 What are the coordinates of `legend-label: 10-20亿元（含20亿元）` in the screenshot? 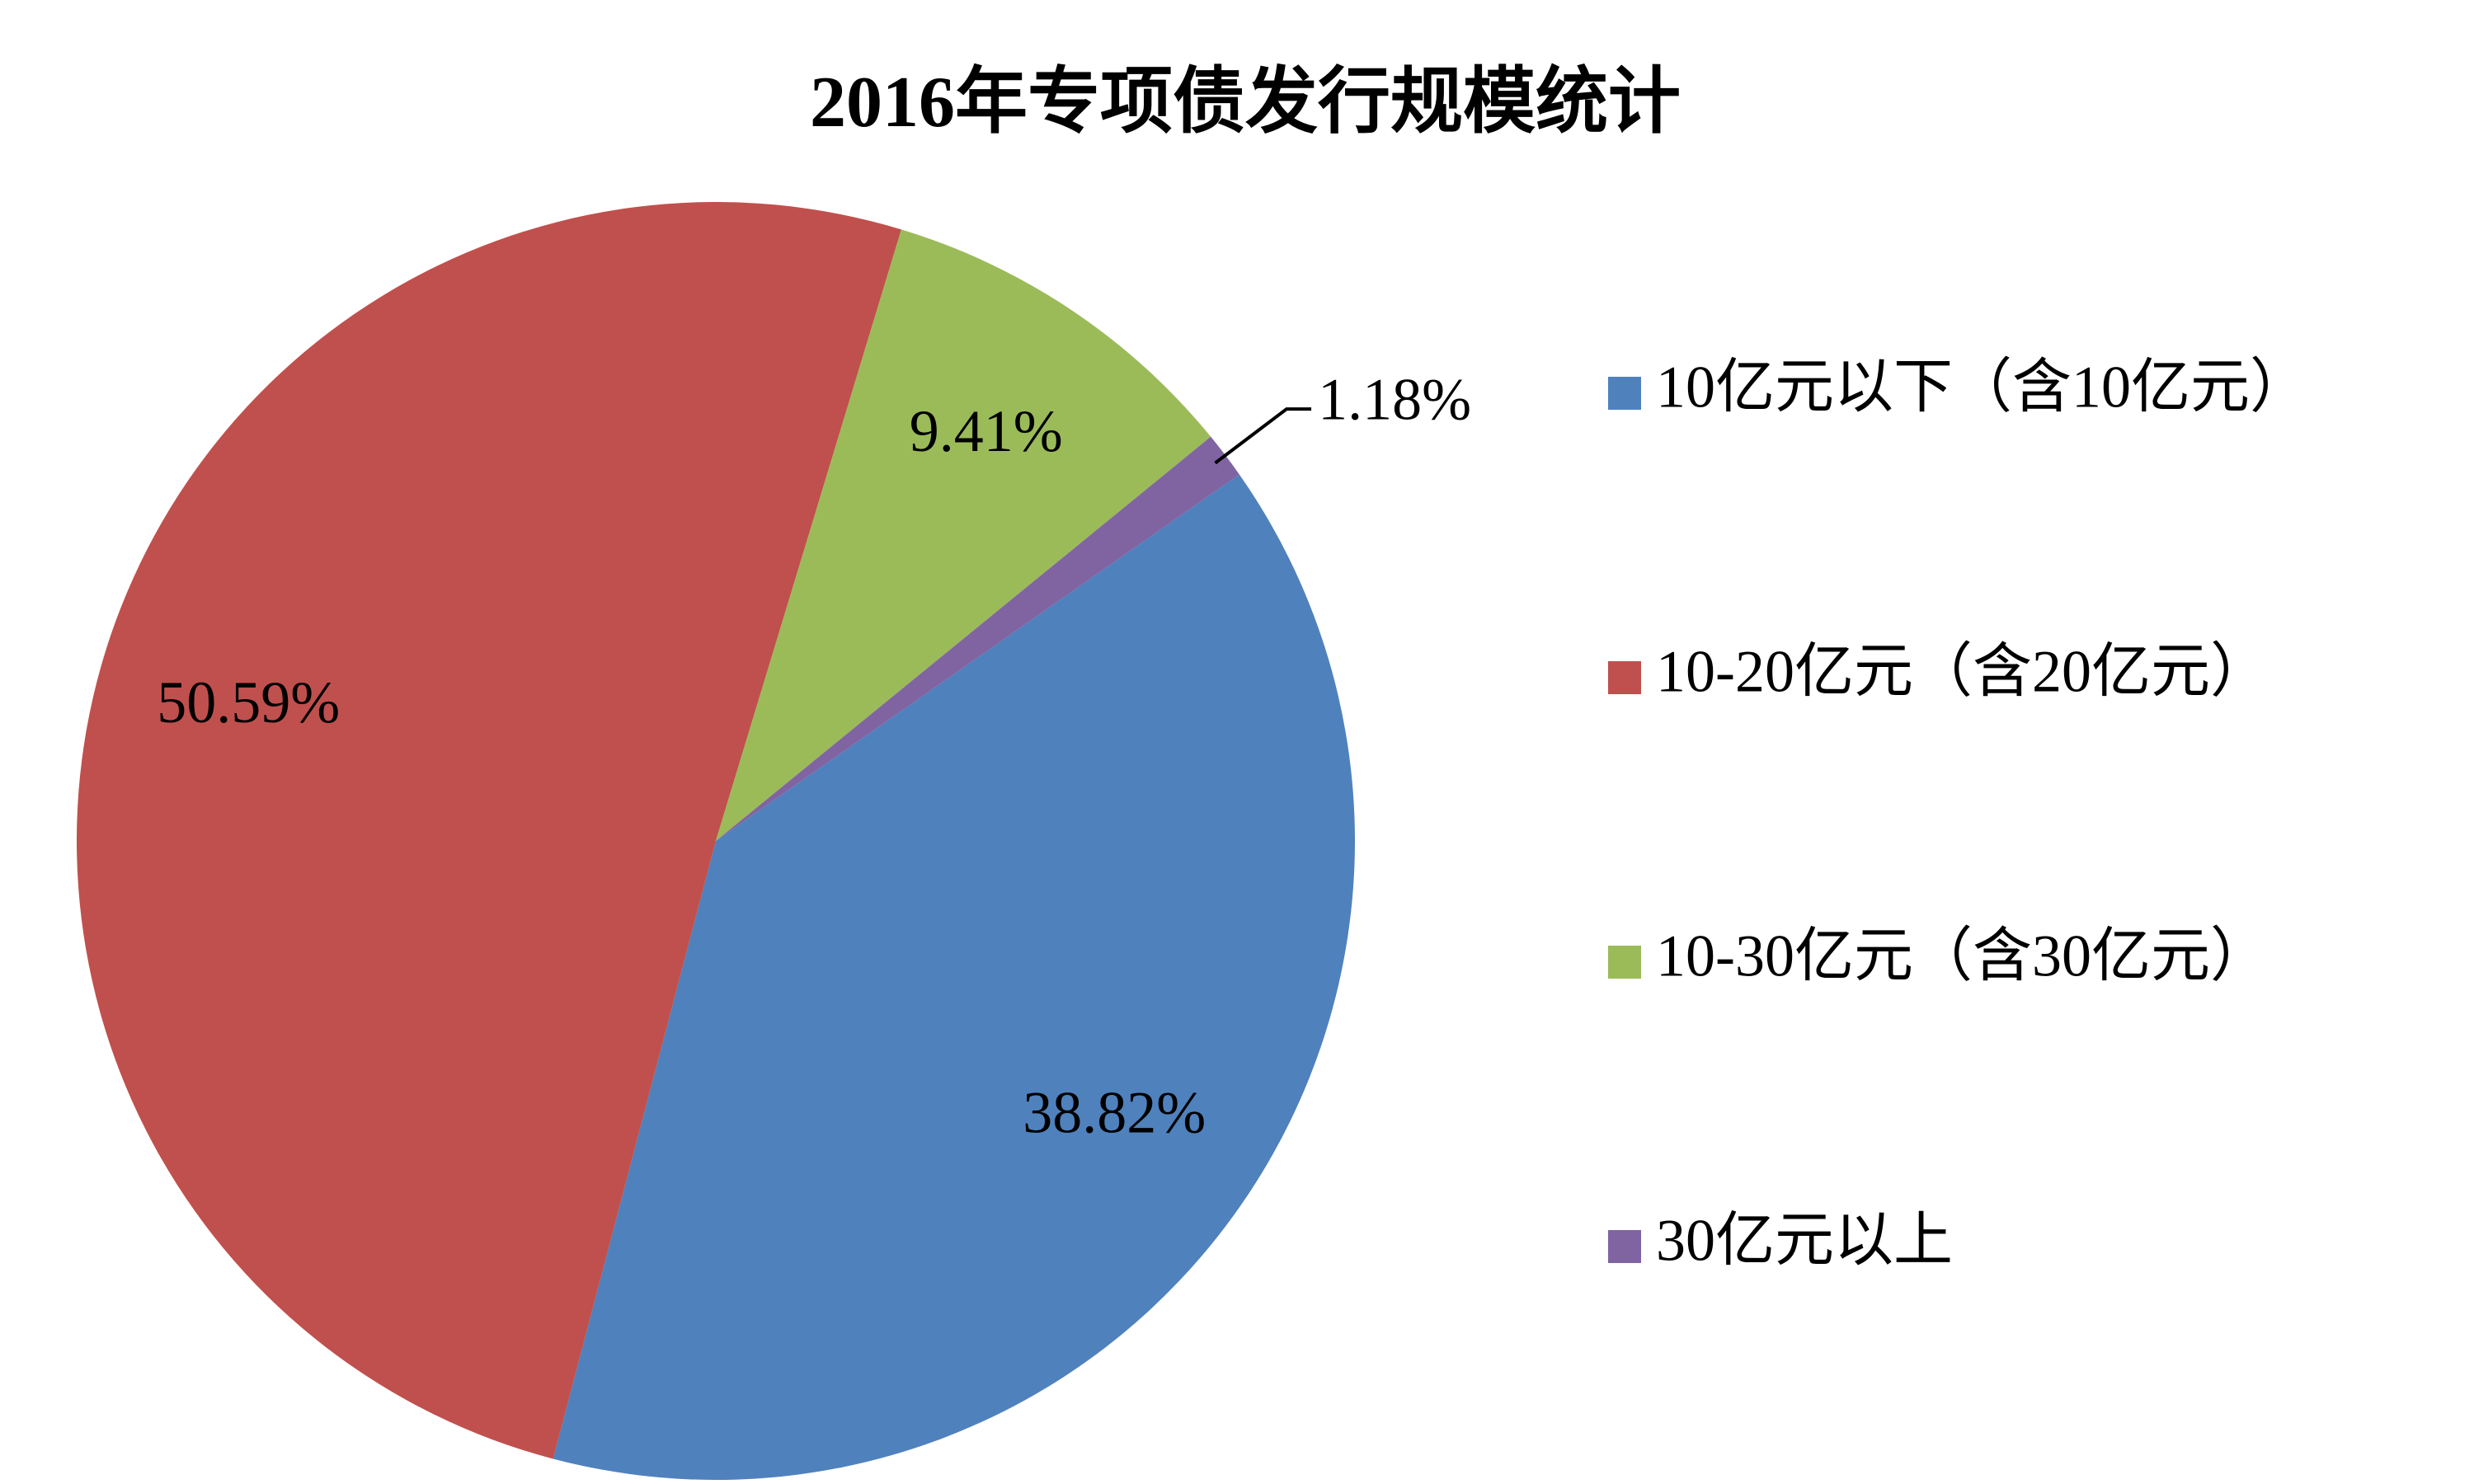 It's located at (1962, 672).